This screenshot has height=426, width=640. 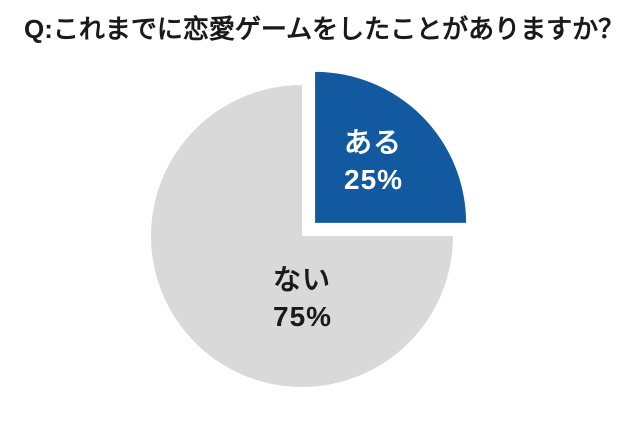 What do you see at coordinates (374, 179) in the screenshot?
I see `pie-label-aru-percent: 25%` at bounding box center [374, 179].